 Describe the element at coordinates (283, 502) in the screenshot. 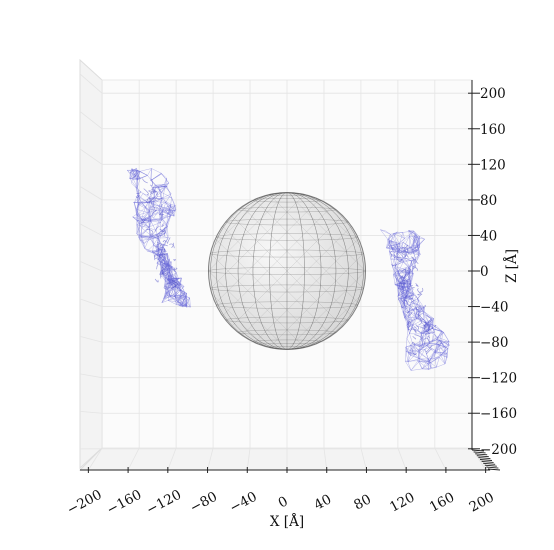

I see `x-tick-label: 0` at that location.